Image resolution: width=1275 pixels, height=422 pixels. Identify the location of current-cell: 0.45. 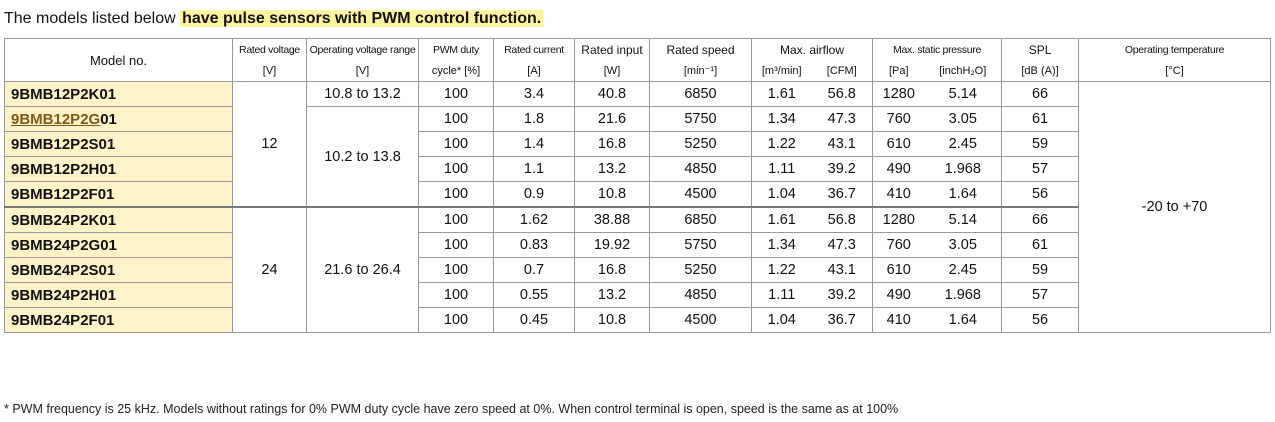
(534, 320).